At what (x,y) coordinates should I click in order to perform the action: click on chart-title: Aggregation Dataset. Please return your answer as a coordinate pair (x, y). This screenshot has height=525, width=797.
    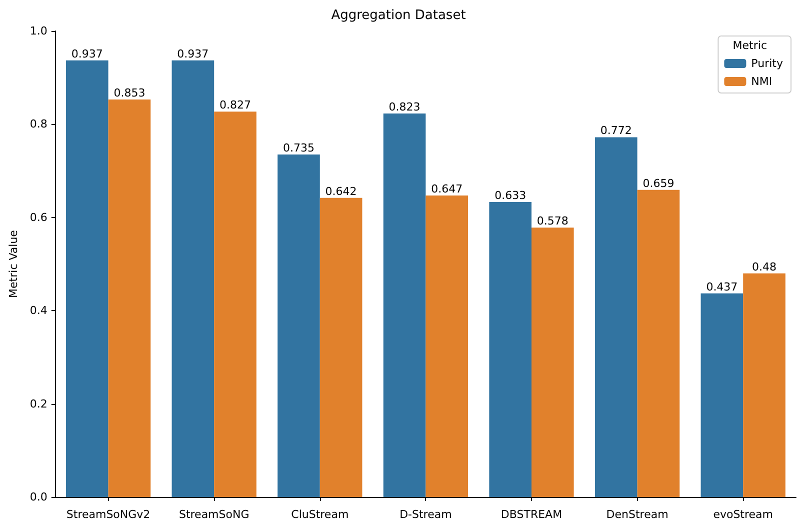
    Looking at the image, I should click on (398, 15).